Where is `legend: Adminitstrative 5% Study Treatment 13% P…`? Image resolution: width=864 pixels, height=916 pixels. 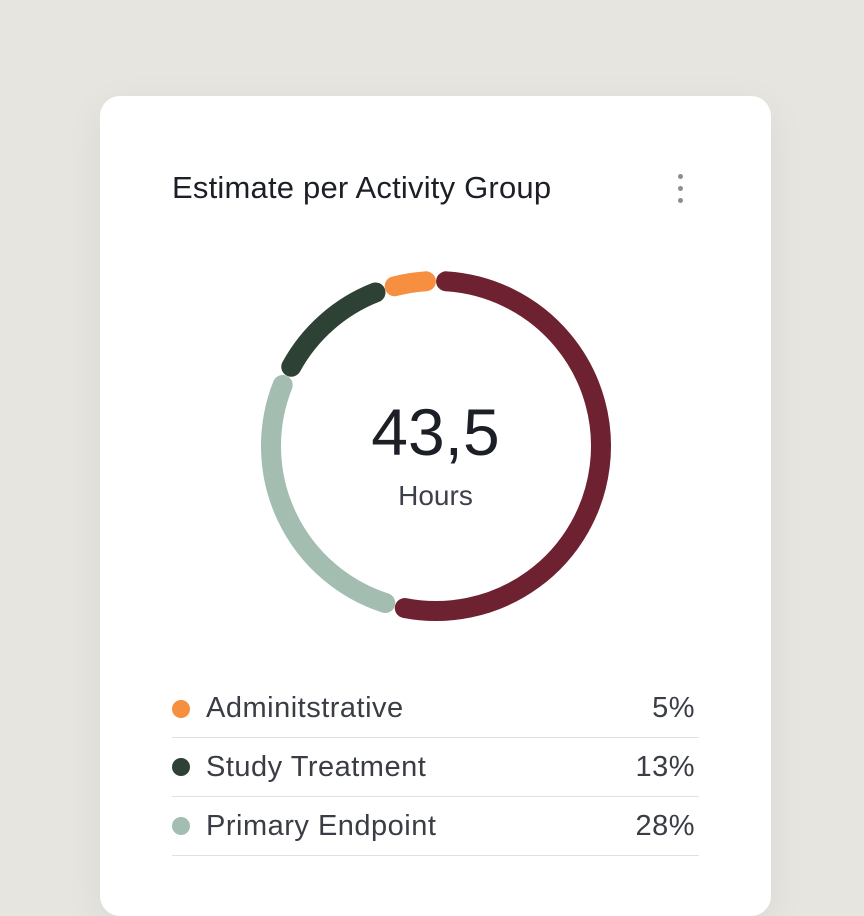
legend: Adminitstrative 5% Study Treatment 13% P… is located at coordinates (435, 768).